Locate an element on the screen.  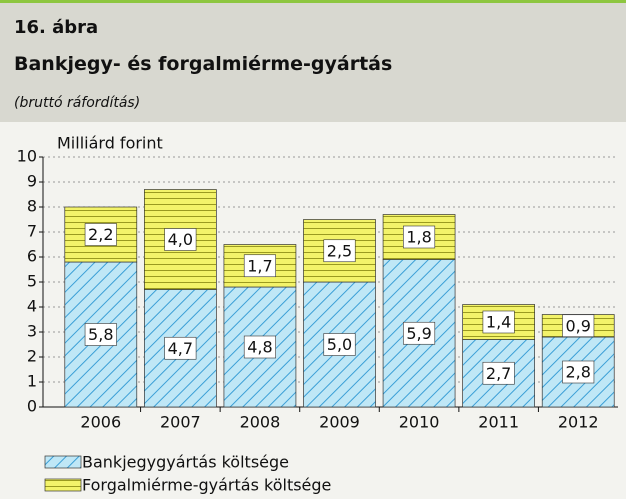
x-tick-label: 2009 is located at coordinates (339, 422).